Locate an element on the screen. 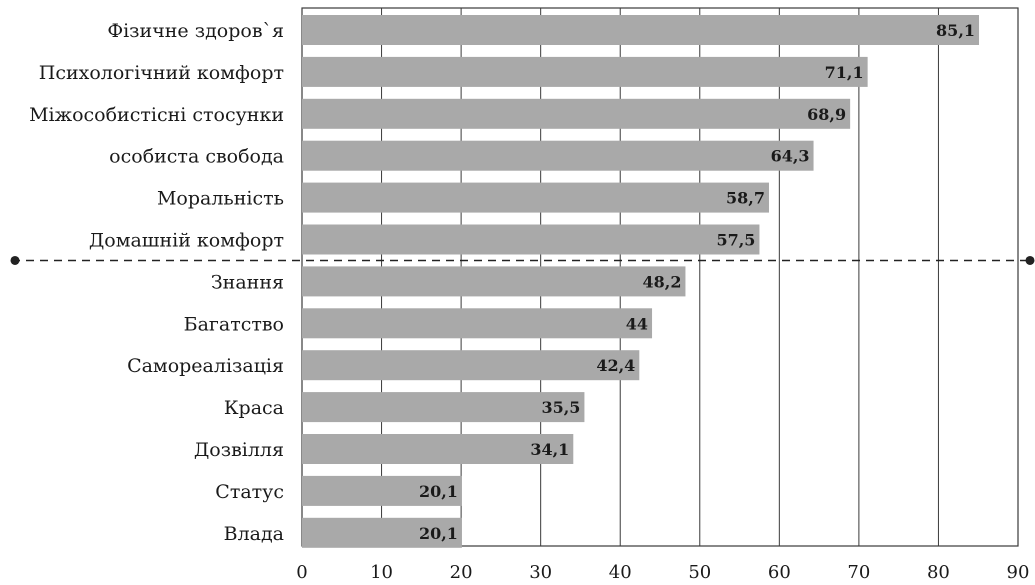 The width and height of the screenshot is (1035, 585). value-label: 42,4 is located at coordinates (615, 365).